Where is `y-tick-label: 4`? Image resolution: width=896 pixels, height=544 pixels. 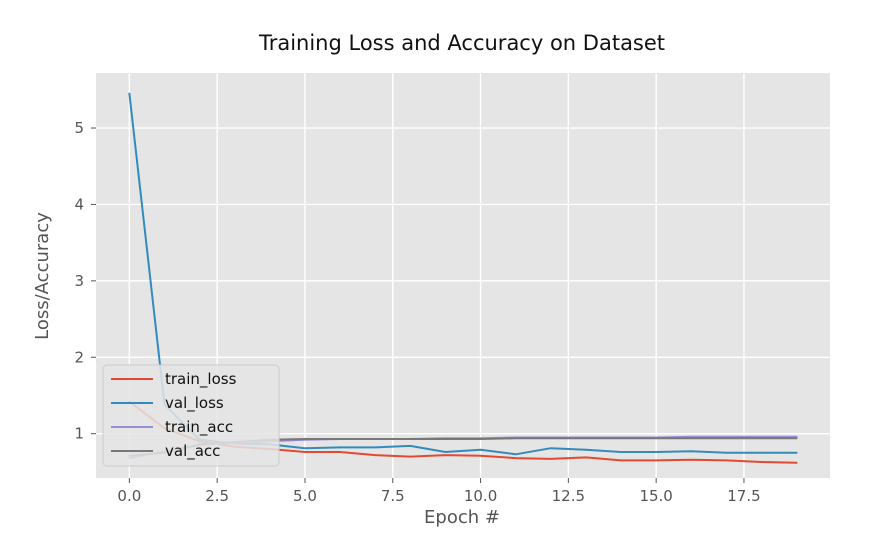 y-tick-label: 4 is located at coordinates (79, 204).